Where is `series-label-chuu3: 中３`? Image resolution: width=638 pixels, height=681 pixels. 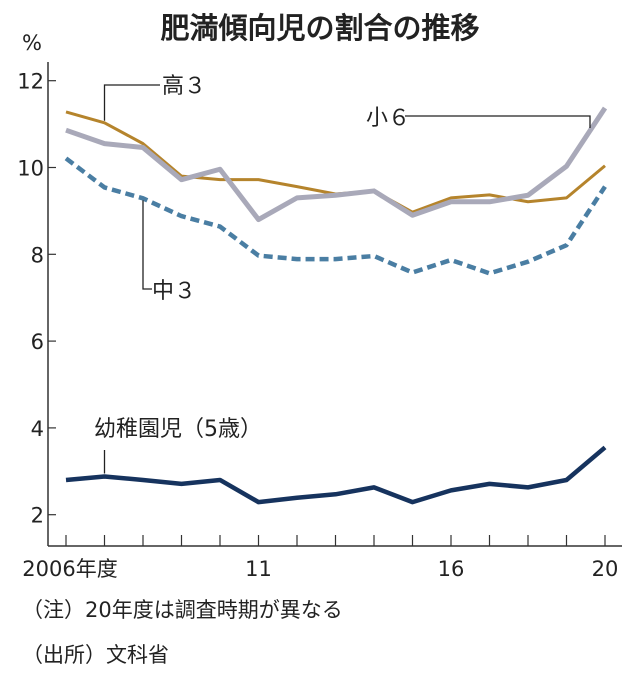 series-label-chuu3: 中３ is located at coordinates (174, 291).